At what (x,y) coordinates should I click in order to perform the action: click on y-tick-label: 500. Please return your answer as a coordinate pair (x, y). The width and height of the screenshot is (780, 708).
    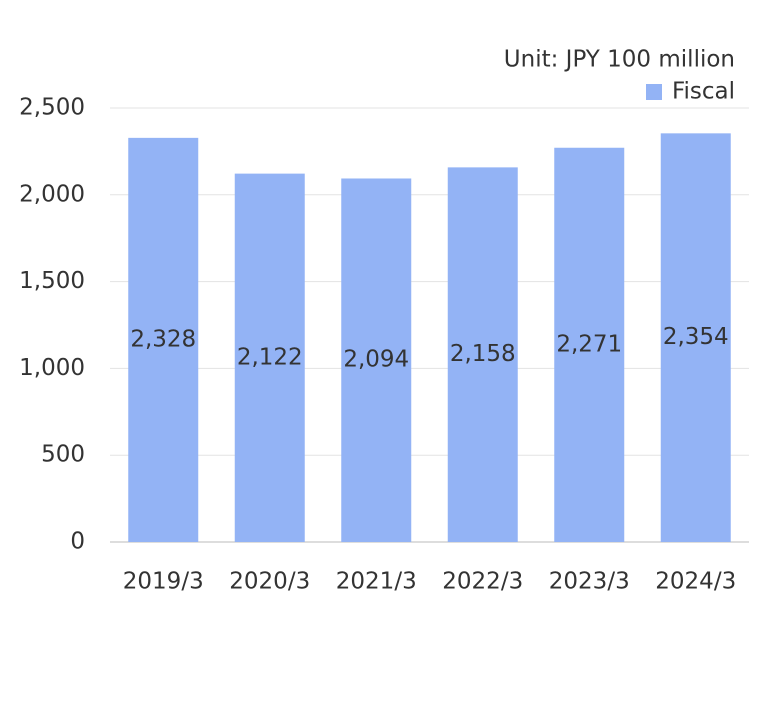
    Looking at the image, I should click on (63, 455).